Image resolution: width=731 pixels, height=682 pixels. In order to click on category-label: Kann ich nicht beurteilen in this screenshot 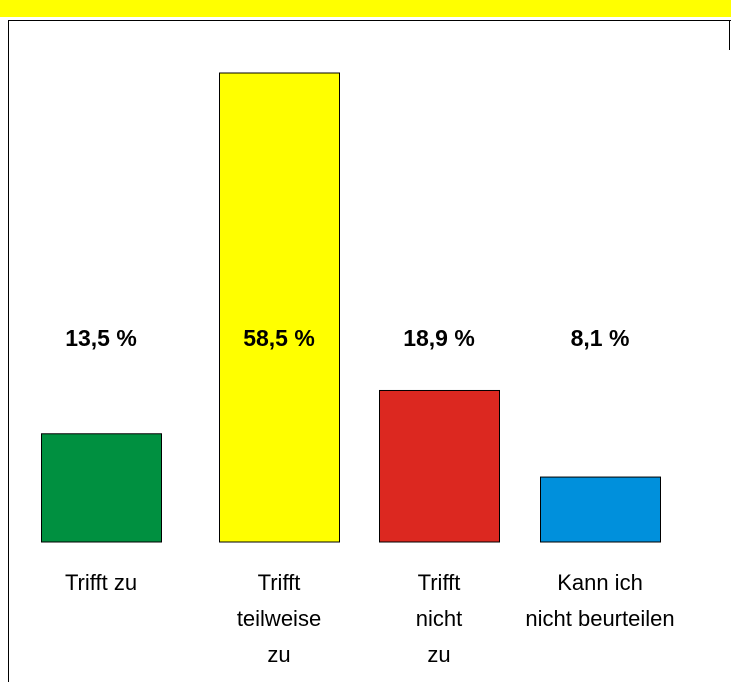, I will do `click(599, 600)`.